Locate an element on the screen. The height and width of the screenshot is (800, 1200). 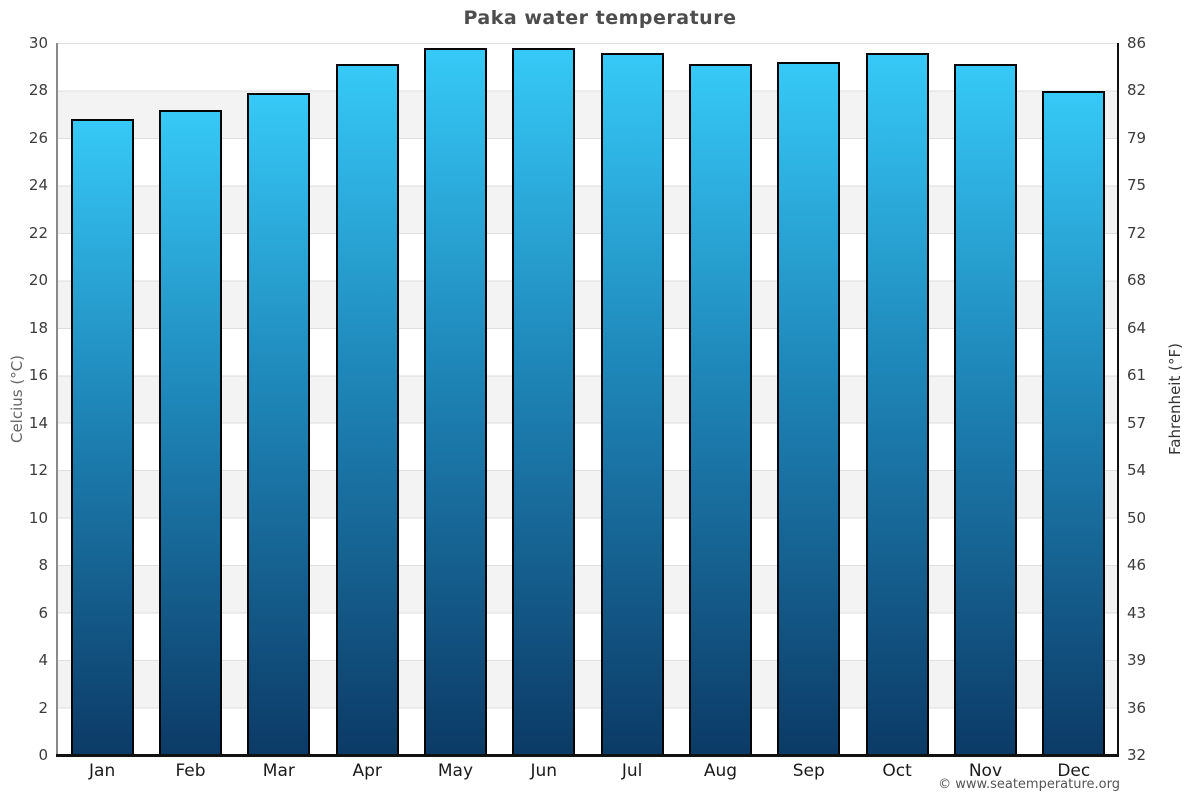
bar-slot-mar is located at coordinates (279, 399).